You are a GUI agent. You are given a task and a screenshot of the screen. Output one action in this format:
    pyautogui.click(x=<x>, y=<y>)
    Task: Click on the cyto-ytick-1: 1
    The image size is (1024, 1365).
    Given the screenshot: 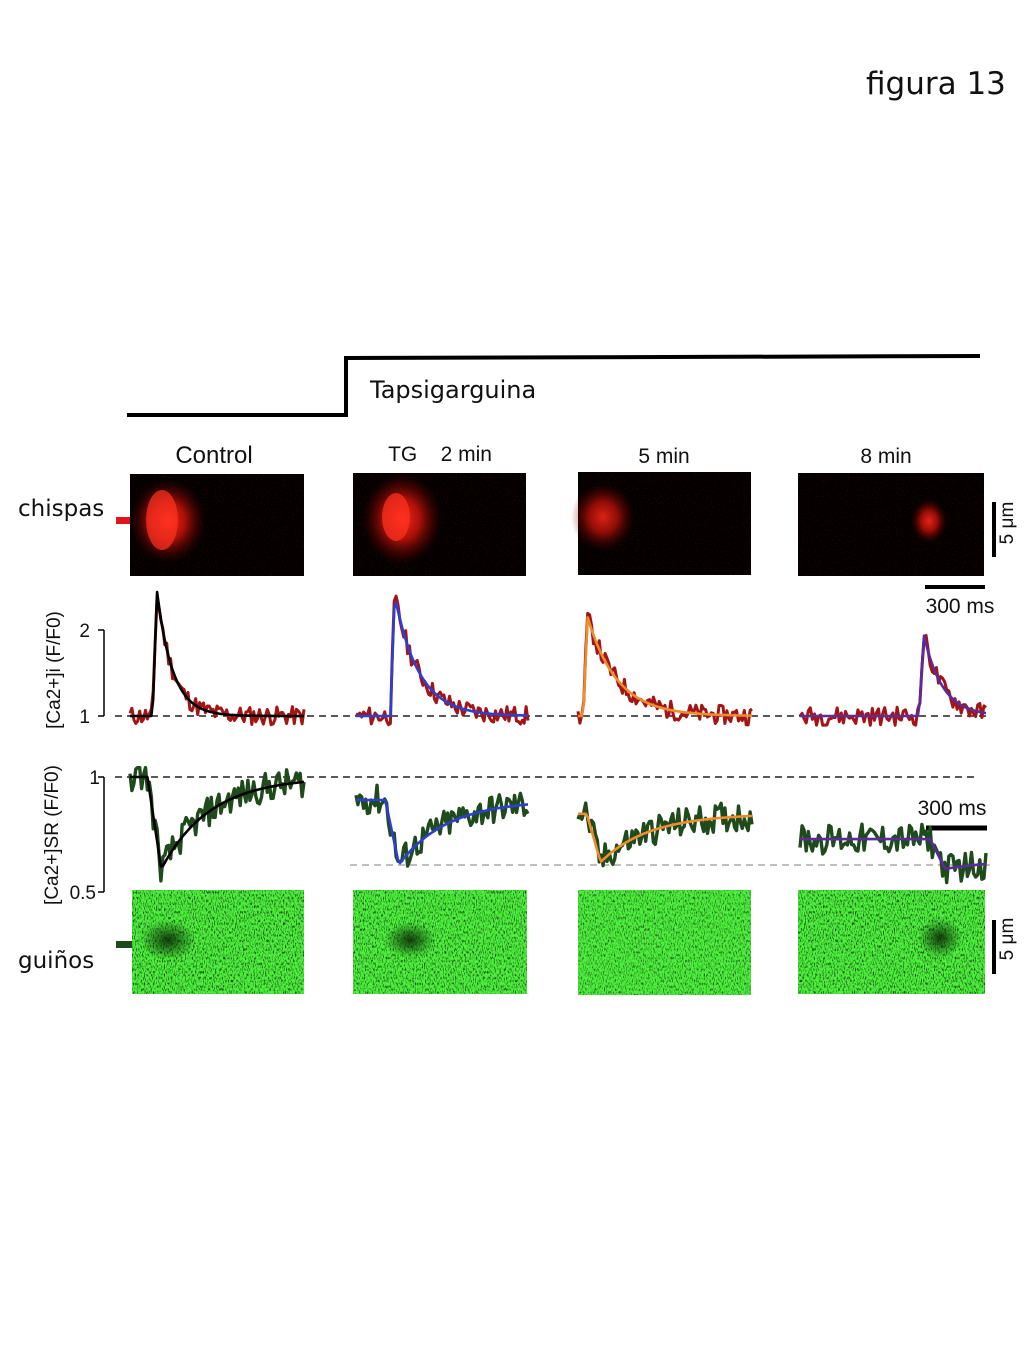 What is the action you would take?
    pyautogui.click(x=84, y=717)
    